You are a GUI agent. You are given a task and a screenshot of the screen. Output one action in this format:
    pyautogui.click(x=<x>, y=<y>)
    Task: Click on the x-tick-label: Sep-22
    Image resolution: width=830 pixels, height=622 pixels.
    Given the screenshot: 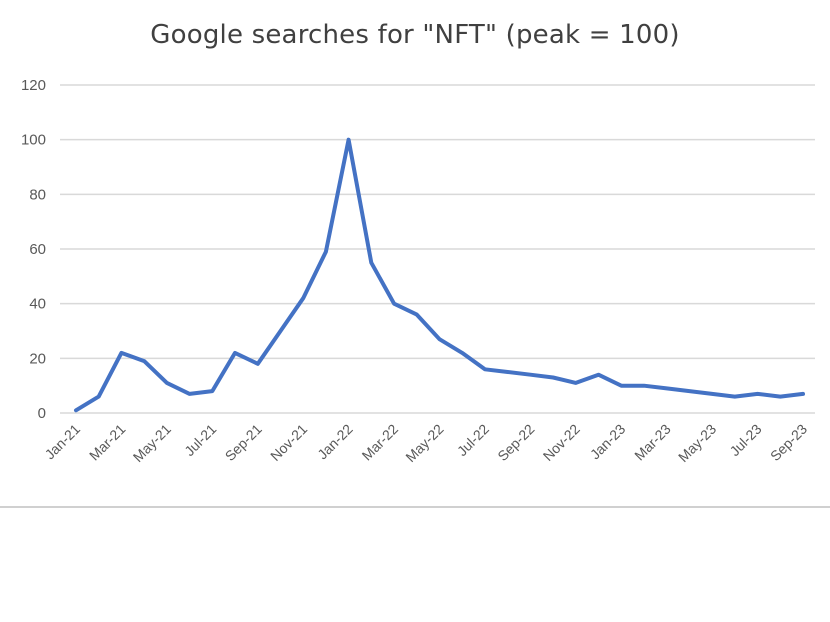 What is the action you would take?
    pyautogui.click(x=515, y=442)
    